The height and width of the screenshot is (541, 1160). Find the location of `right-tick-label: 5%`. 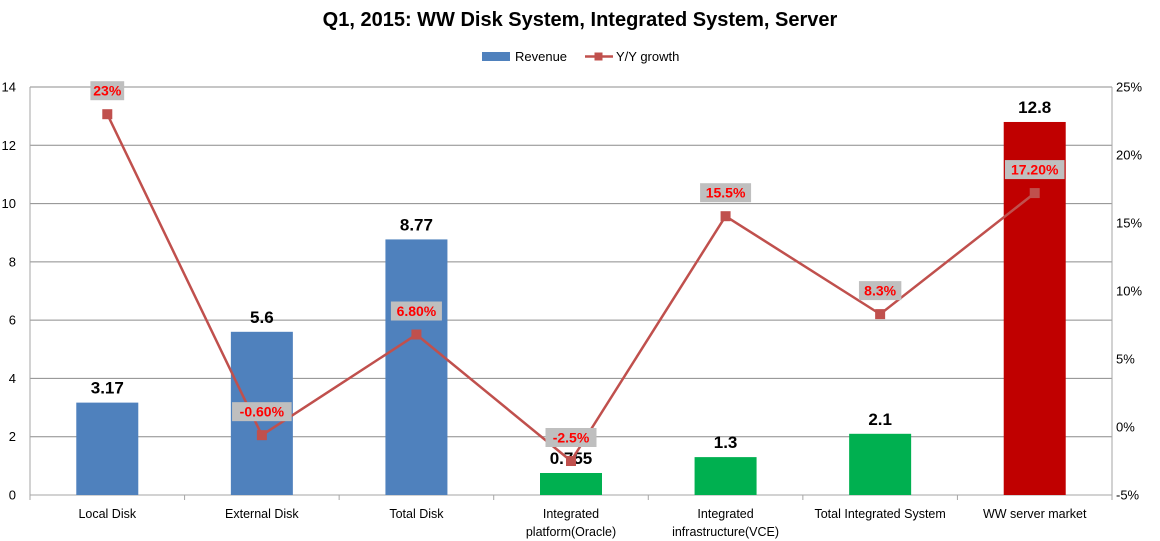

right-tick-label: 5% is located at coordinates (1125, 359).